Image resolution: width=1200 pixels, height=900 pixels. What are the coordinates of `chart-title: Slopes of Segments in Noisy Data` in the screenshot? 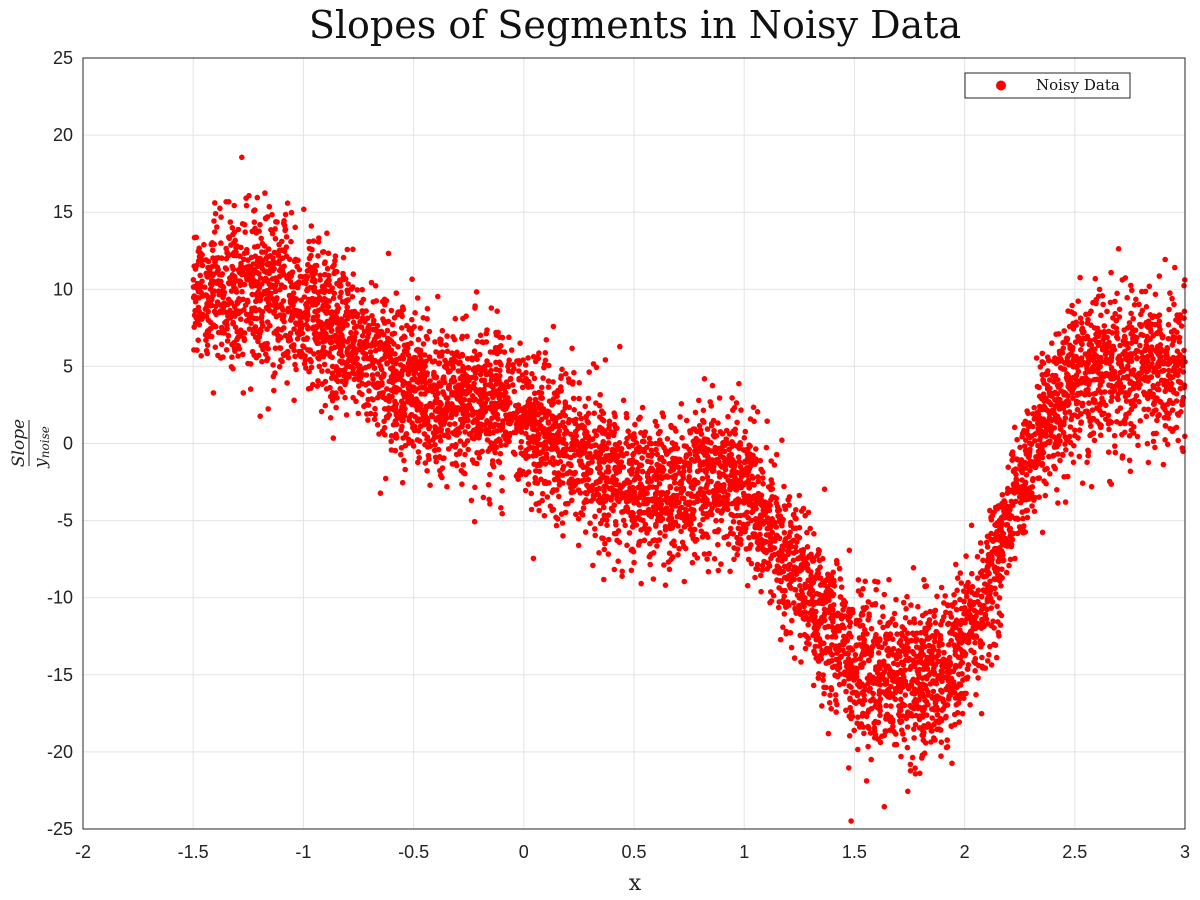 It's located at (635, 25).